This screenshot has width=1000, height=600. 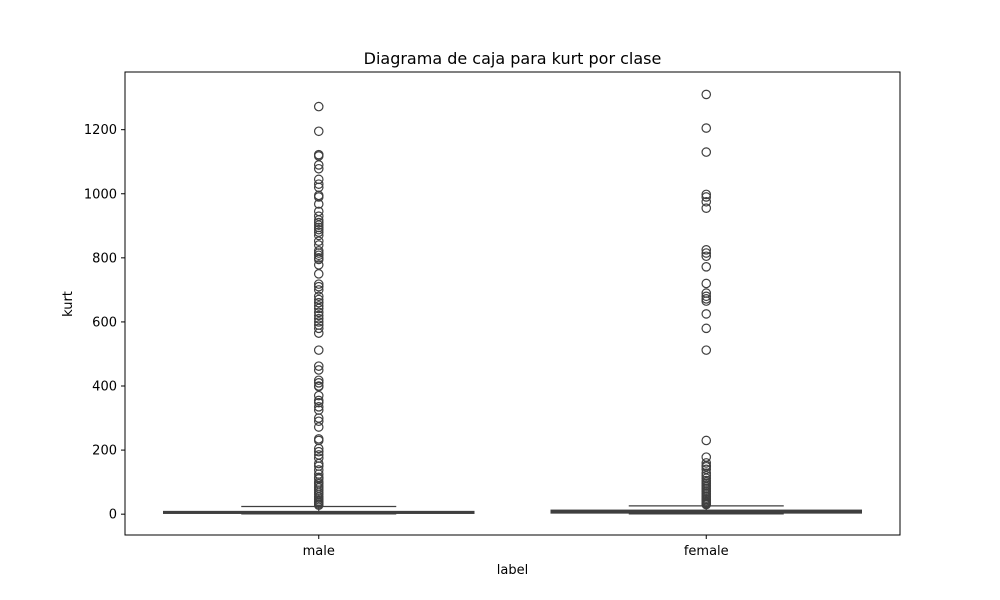 What do you see at coordinates (513, 58) in the screenshot?
I see `chart-title: Diagrama de caja para kurt por clase` at bounding box center [513, 58].